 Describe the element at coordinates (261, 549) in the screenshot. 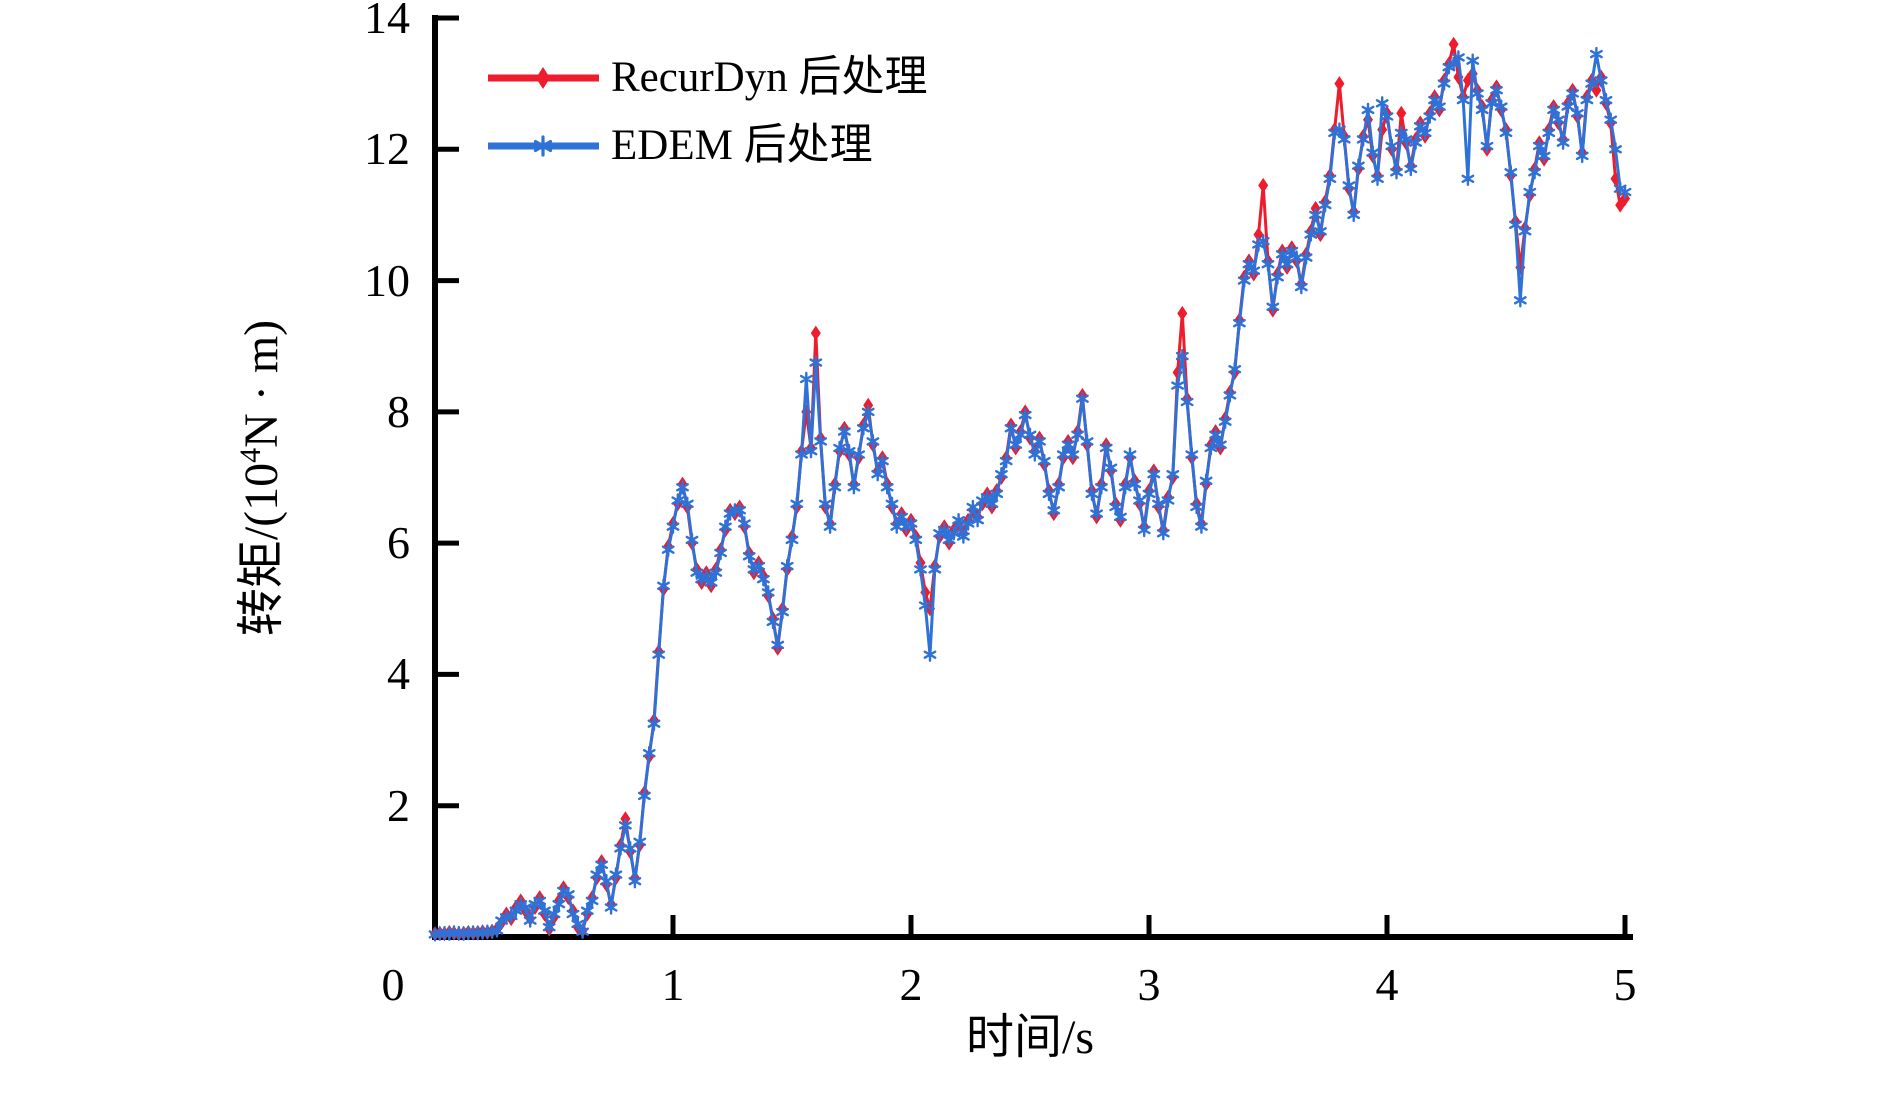

I see `y-axis-title-prefix: 转矩/(10` at that location.